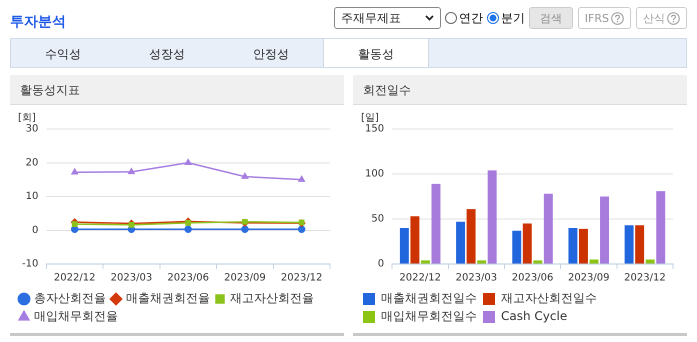 The image size is (697, 342). I want to click on y-tick-label: 50, so click(377, 219).